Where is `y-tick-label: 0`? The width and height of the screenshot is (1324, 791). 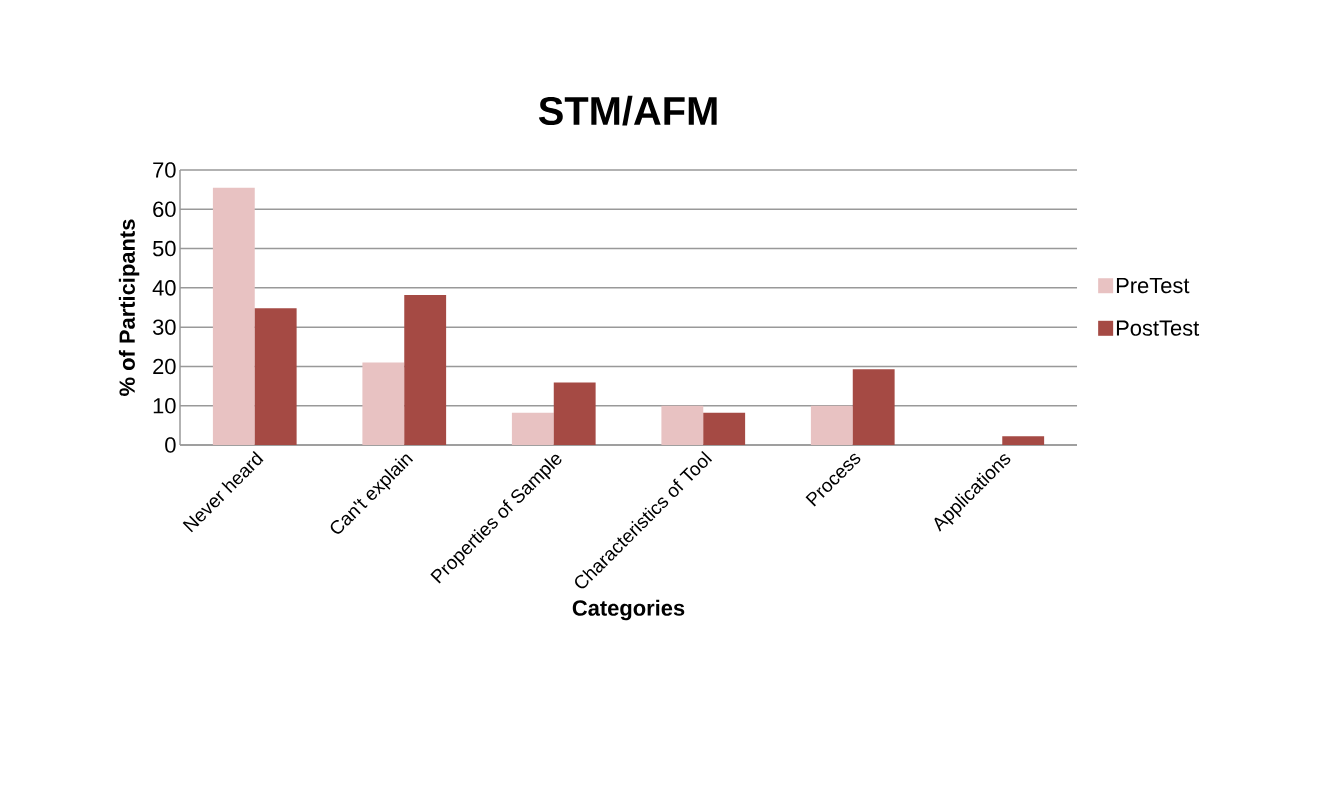
y-tick-label: 0 is located at coordinates (170, 445).